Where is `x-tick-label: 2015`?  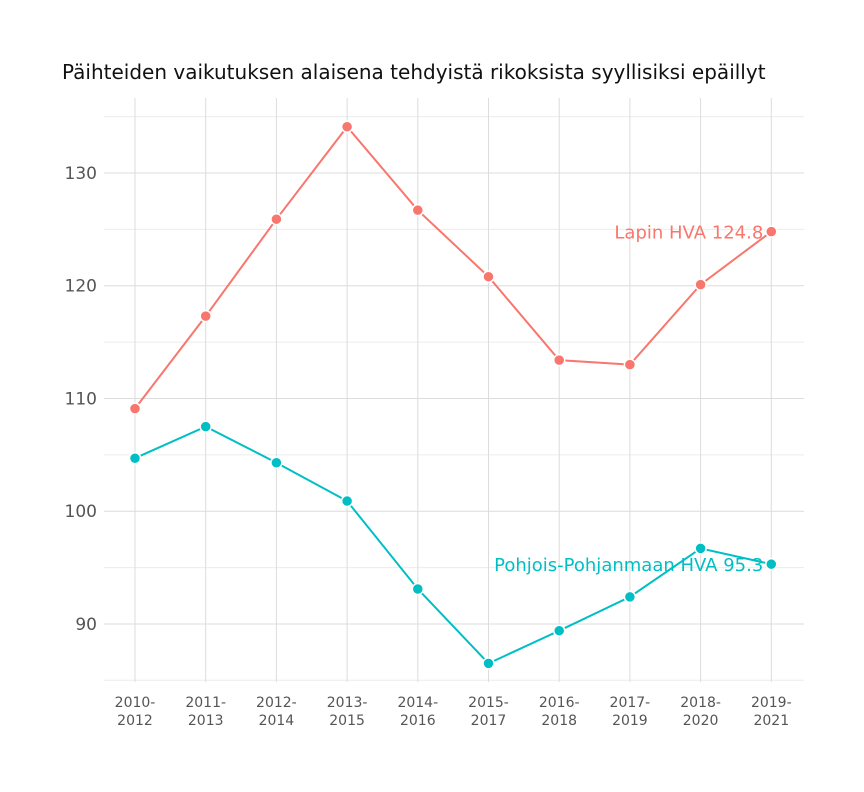 x-tick-label: 2015 is located at coordinates (347, 721).